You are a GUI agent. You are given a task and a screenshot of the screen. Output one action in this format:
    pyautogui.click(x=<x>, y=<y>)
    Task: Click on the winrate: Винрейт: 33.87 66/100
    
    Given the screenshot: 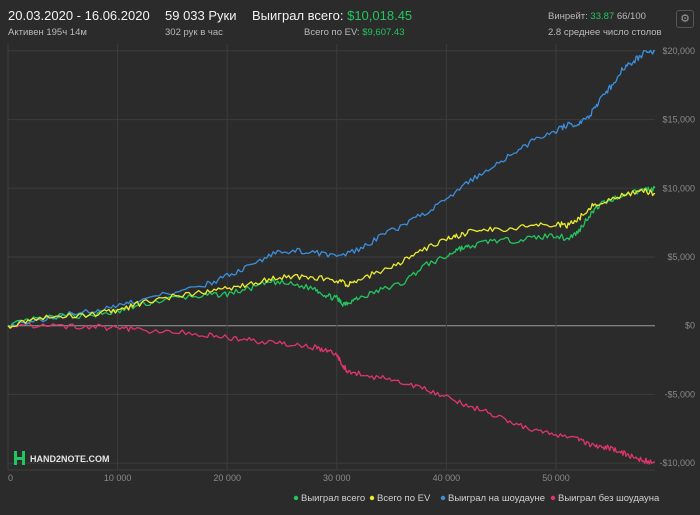 What is the action you would take?
    pyautogui.click(x=605, y=17)
    